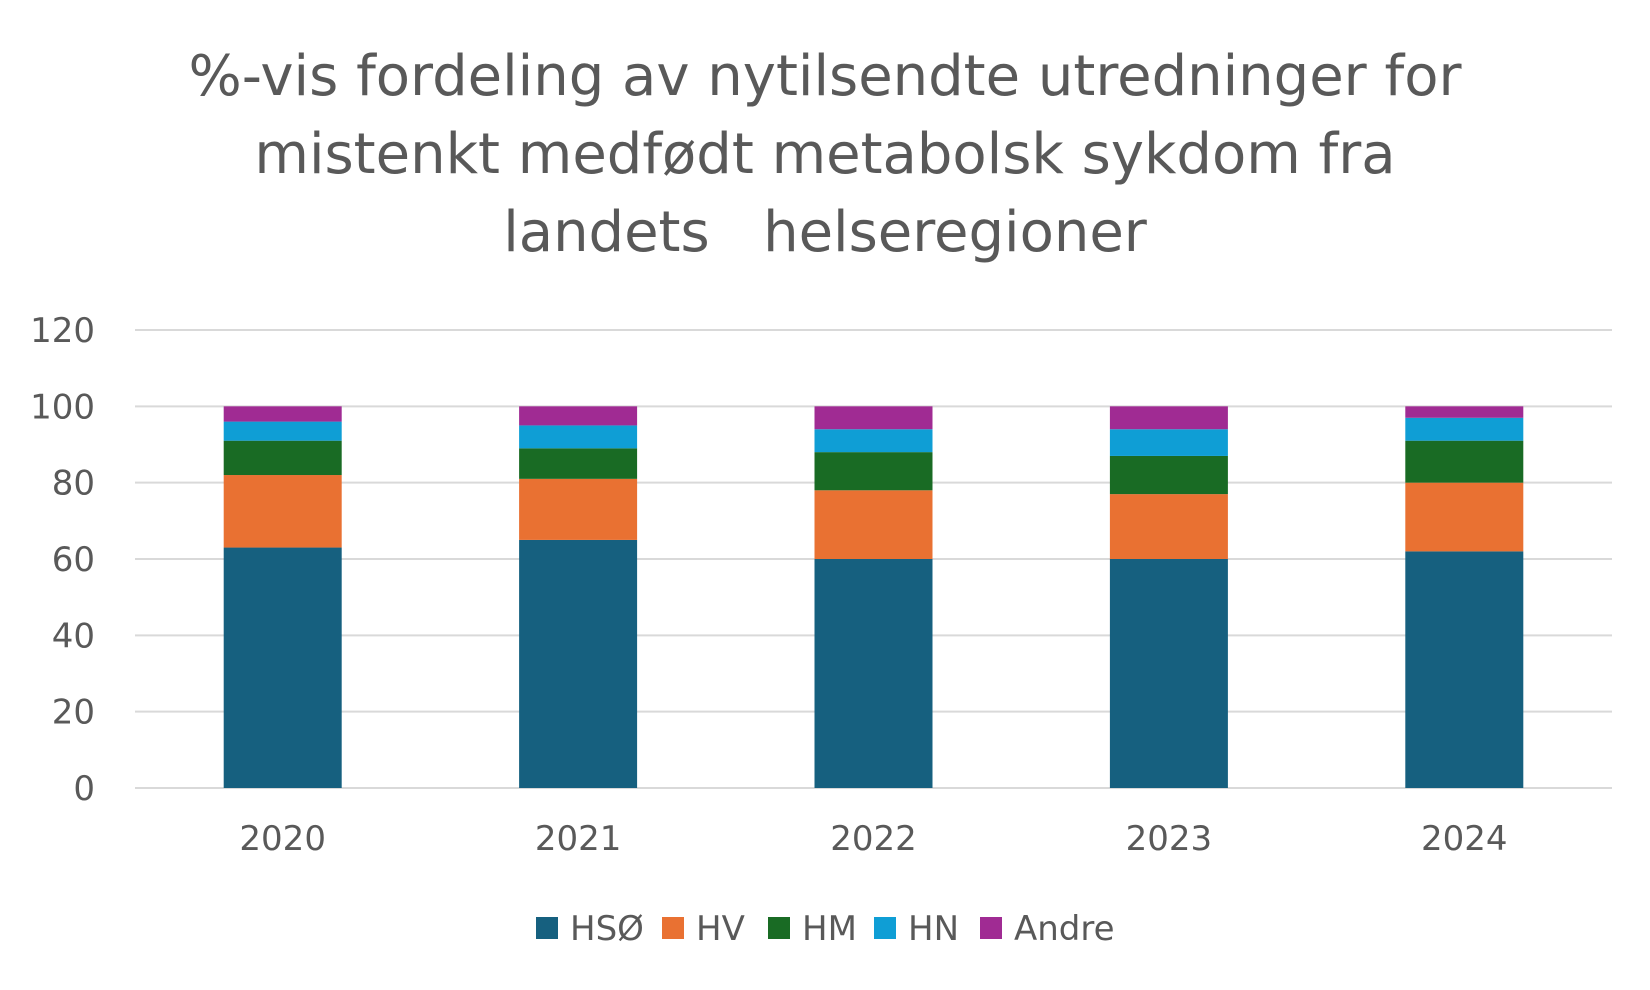 This screenshot has width=1650, height=990. Describe the element at coordinates (673, 928) in the screenshot. I see `legend-swatch-hv` at that location.